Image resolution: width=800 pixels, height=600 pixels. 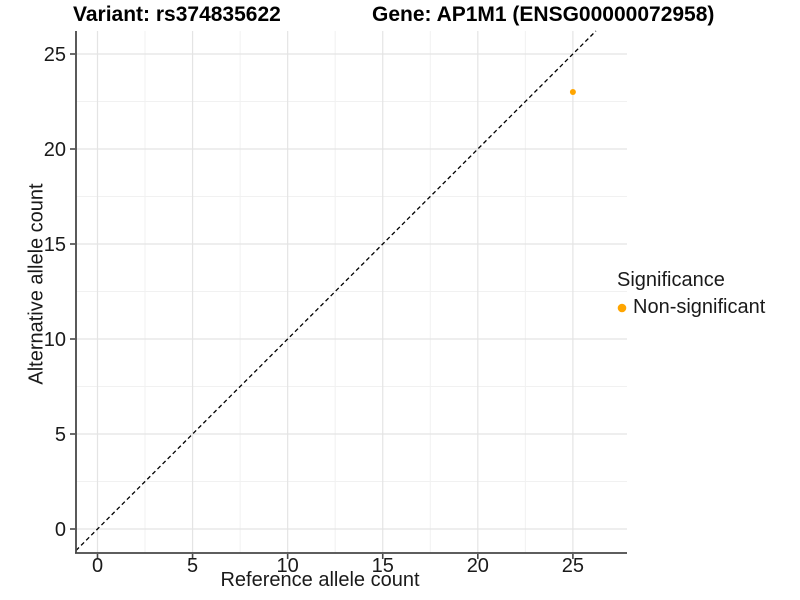 What do you see at coordinates (60, 530) in the screenshot?
I see `y-tick-label: 0` at bounding box center [60, 530].